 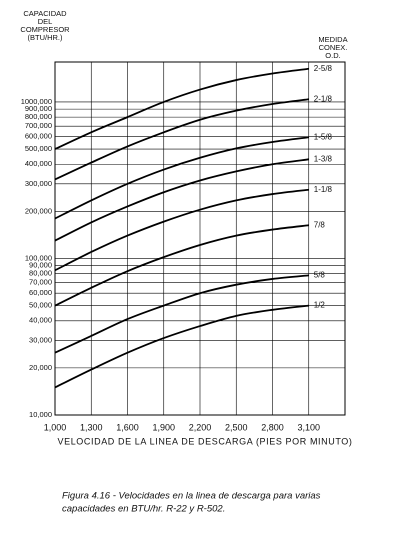 I want to click on y-tick-label: 90,000, so click(x=40, y=265).